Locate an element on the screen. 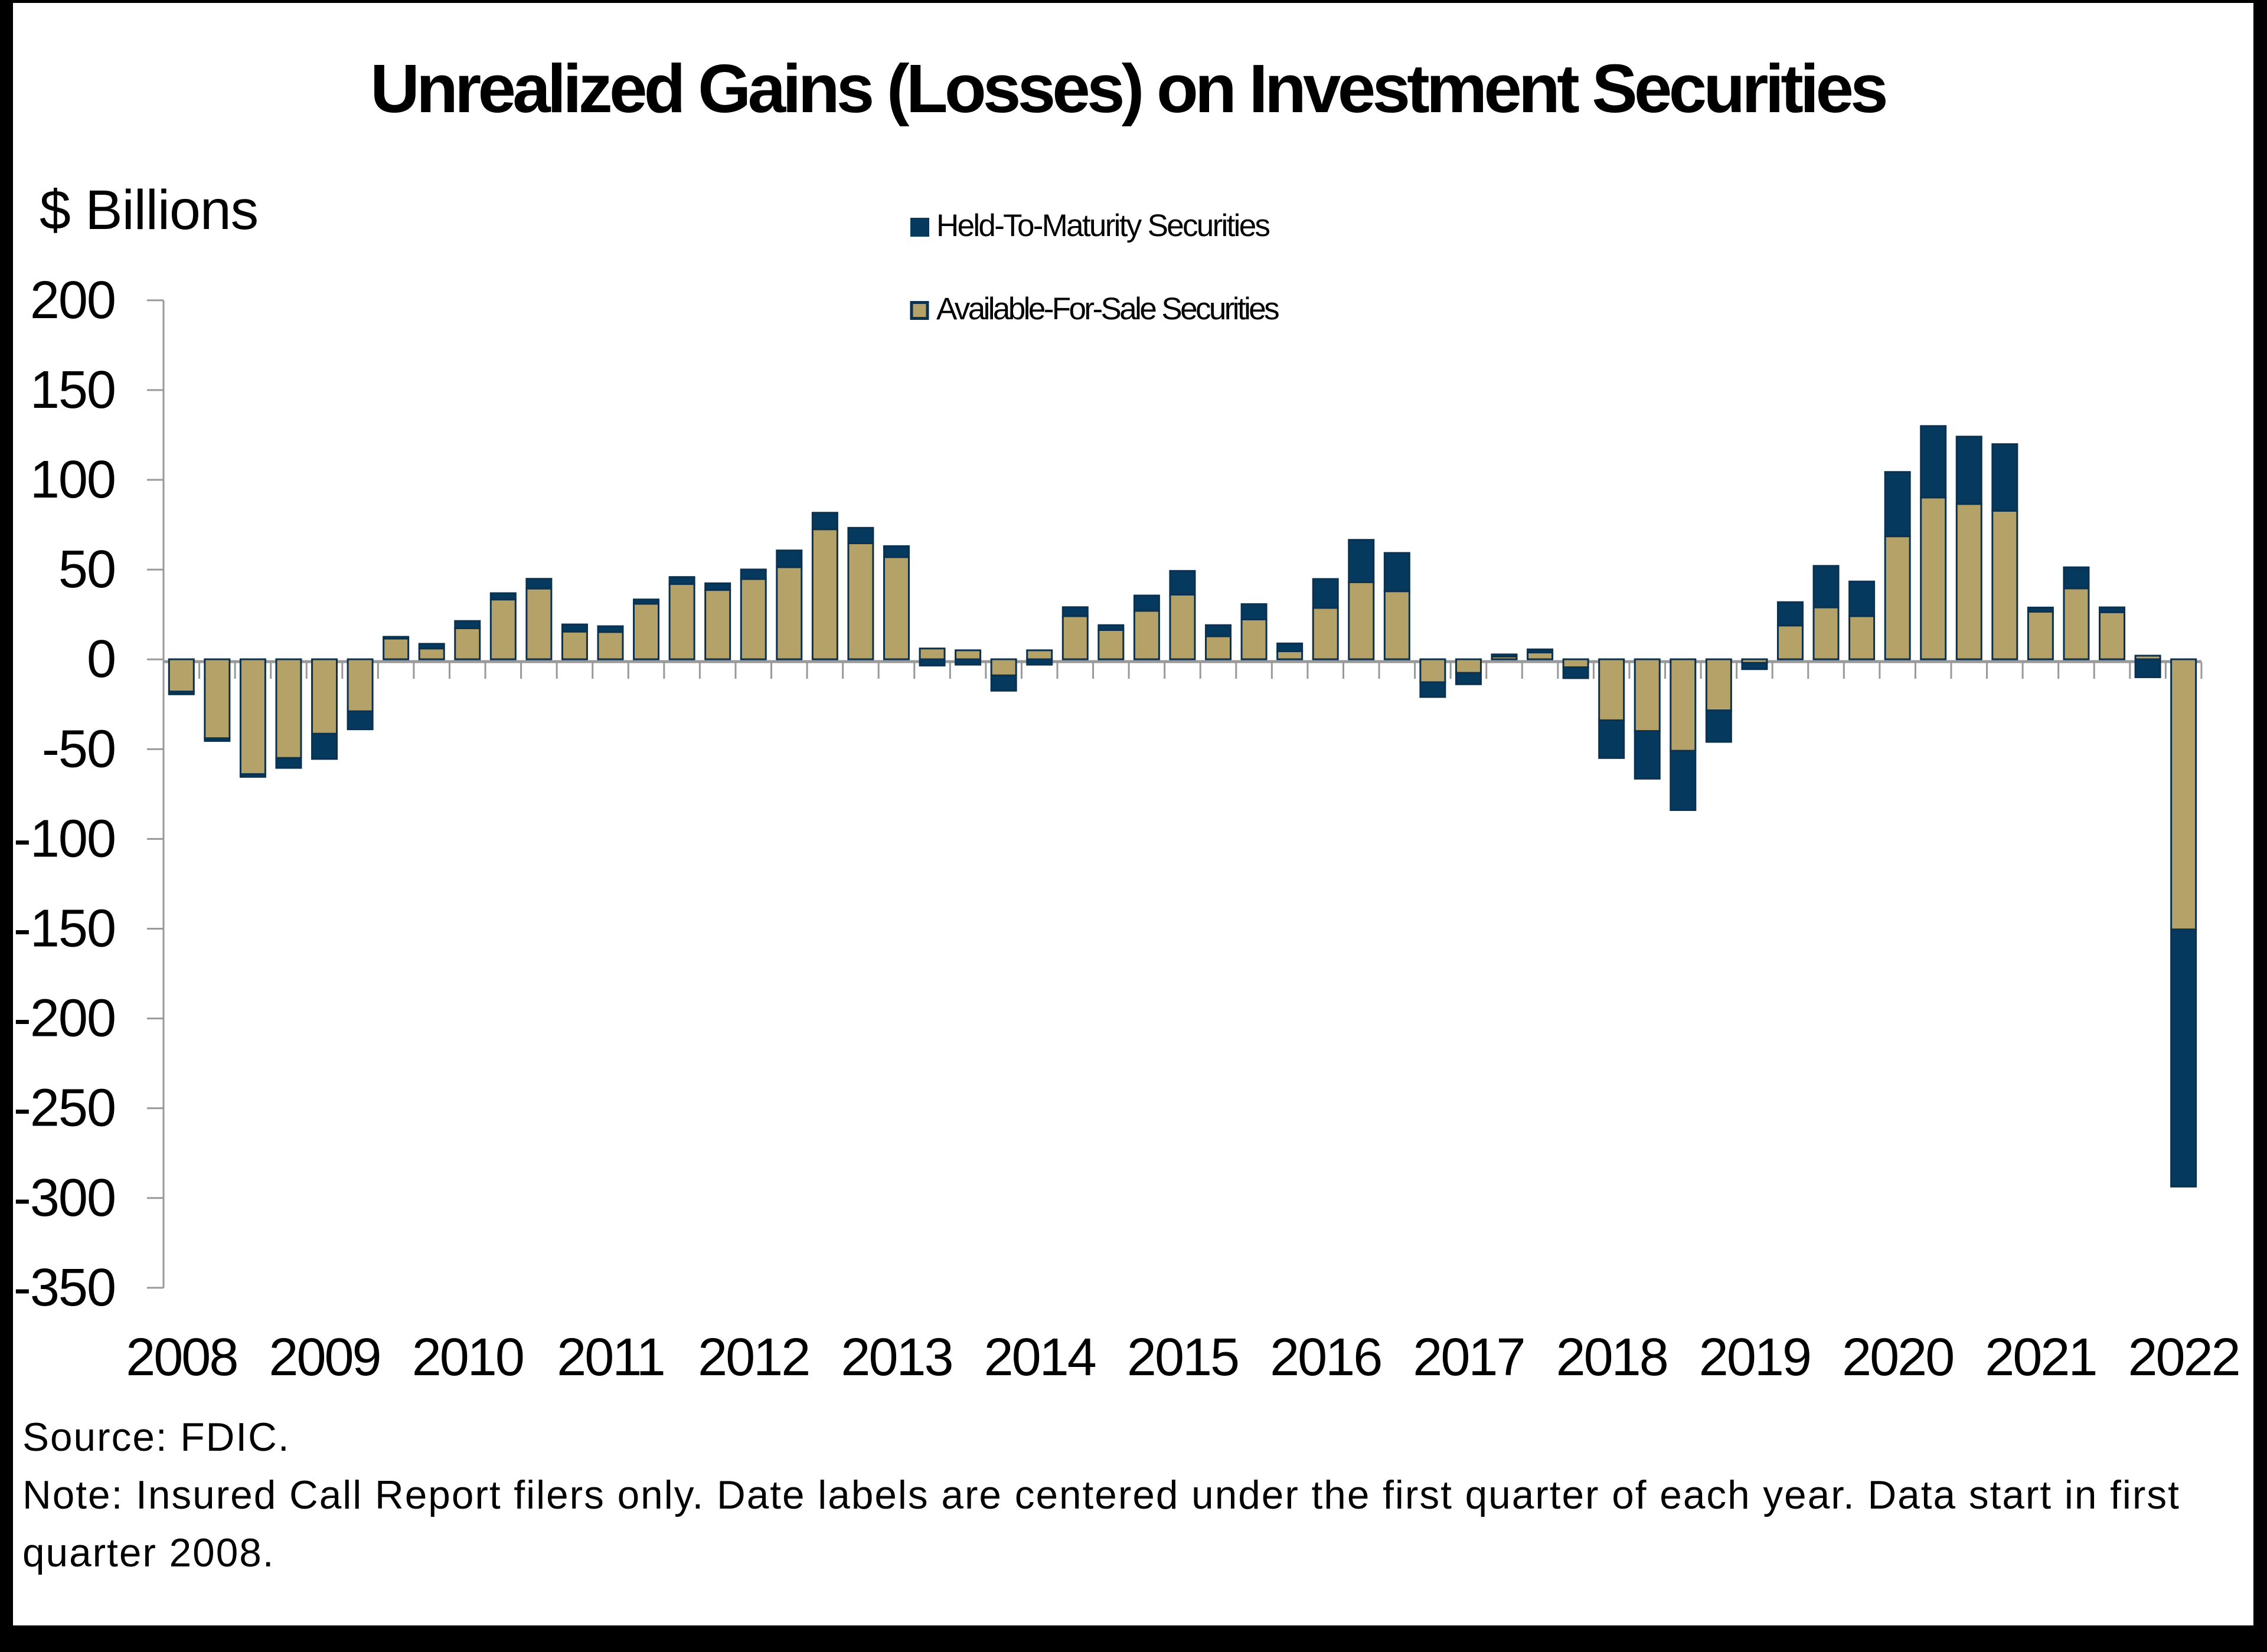 Image resolution: width=2267 pixels, height=1652 pixels. svg-text: 50 is located at coordinates (86, 570).